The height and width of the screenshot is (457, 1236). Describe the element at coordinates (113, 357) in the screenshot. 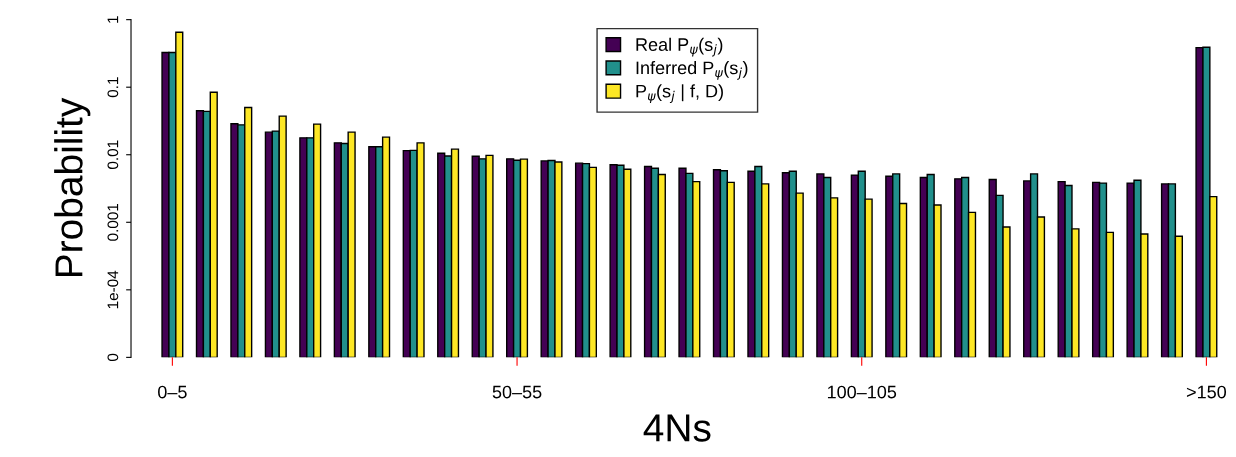

I see `y-tick-label: 0` at that location.